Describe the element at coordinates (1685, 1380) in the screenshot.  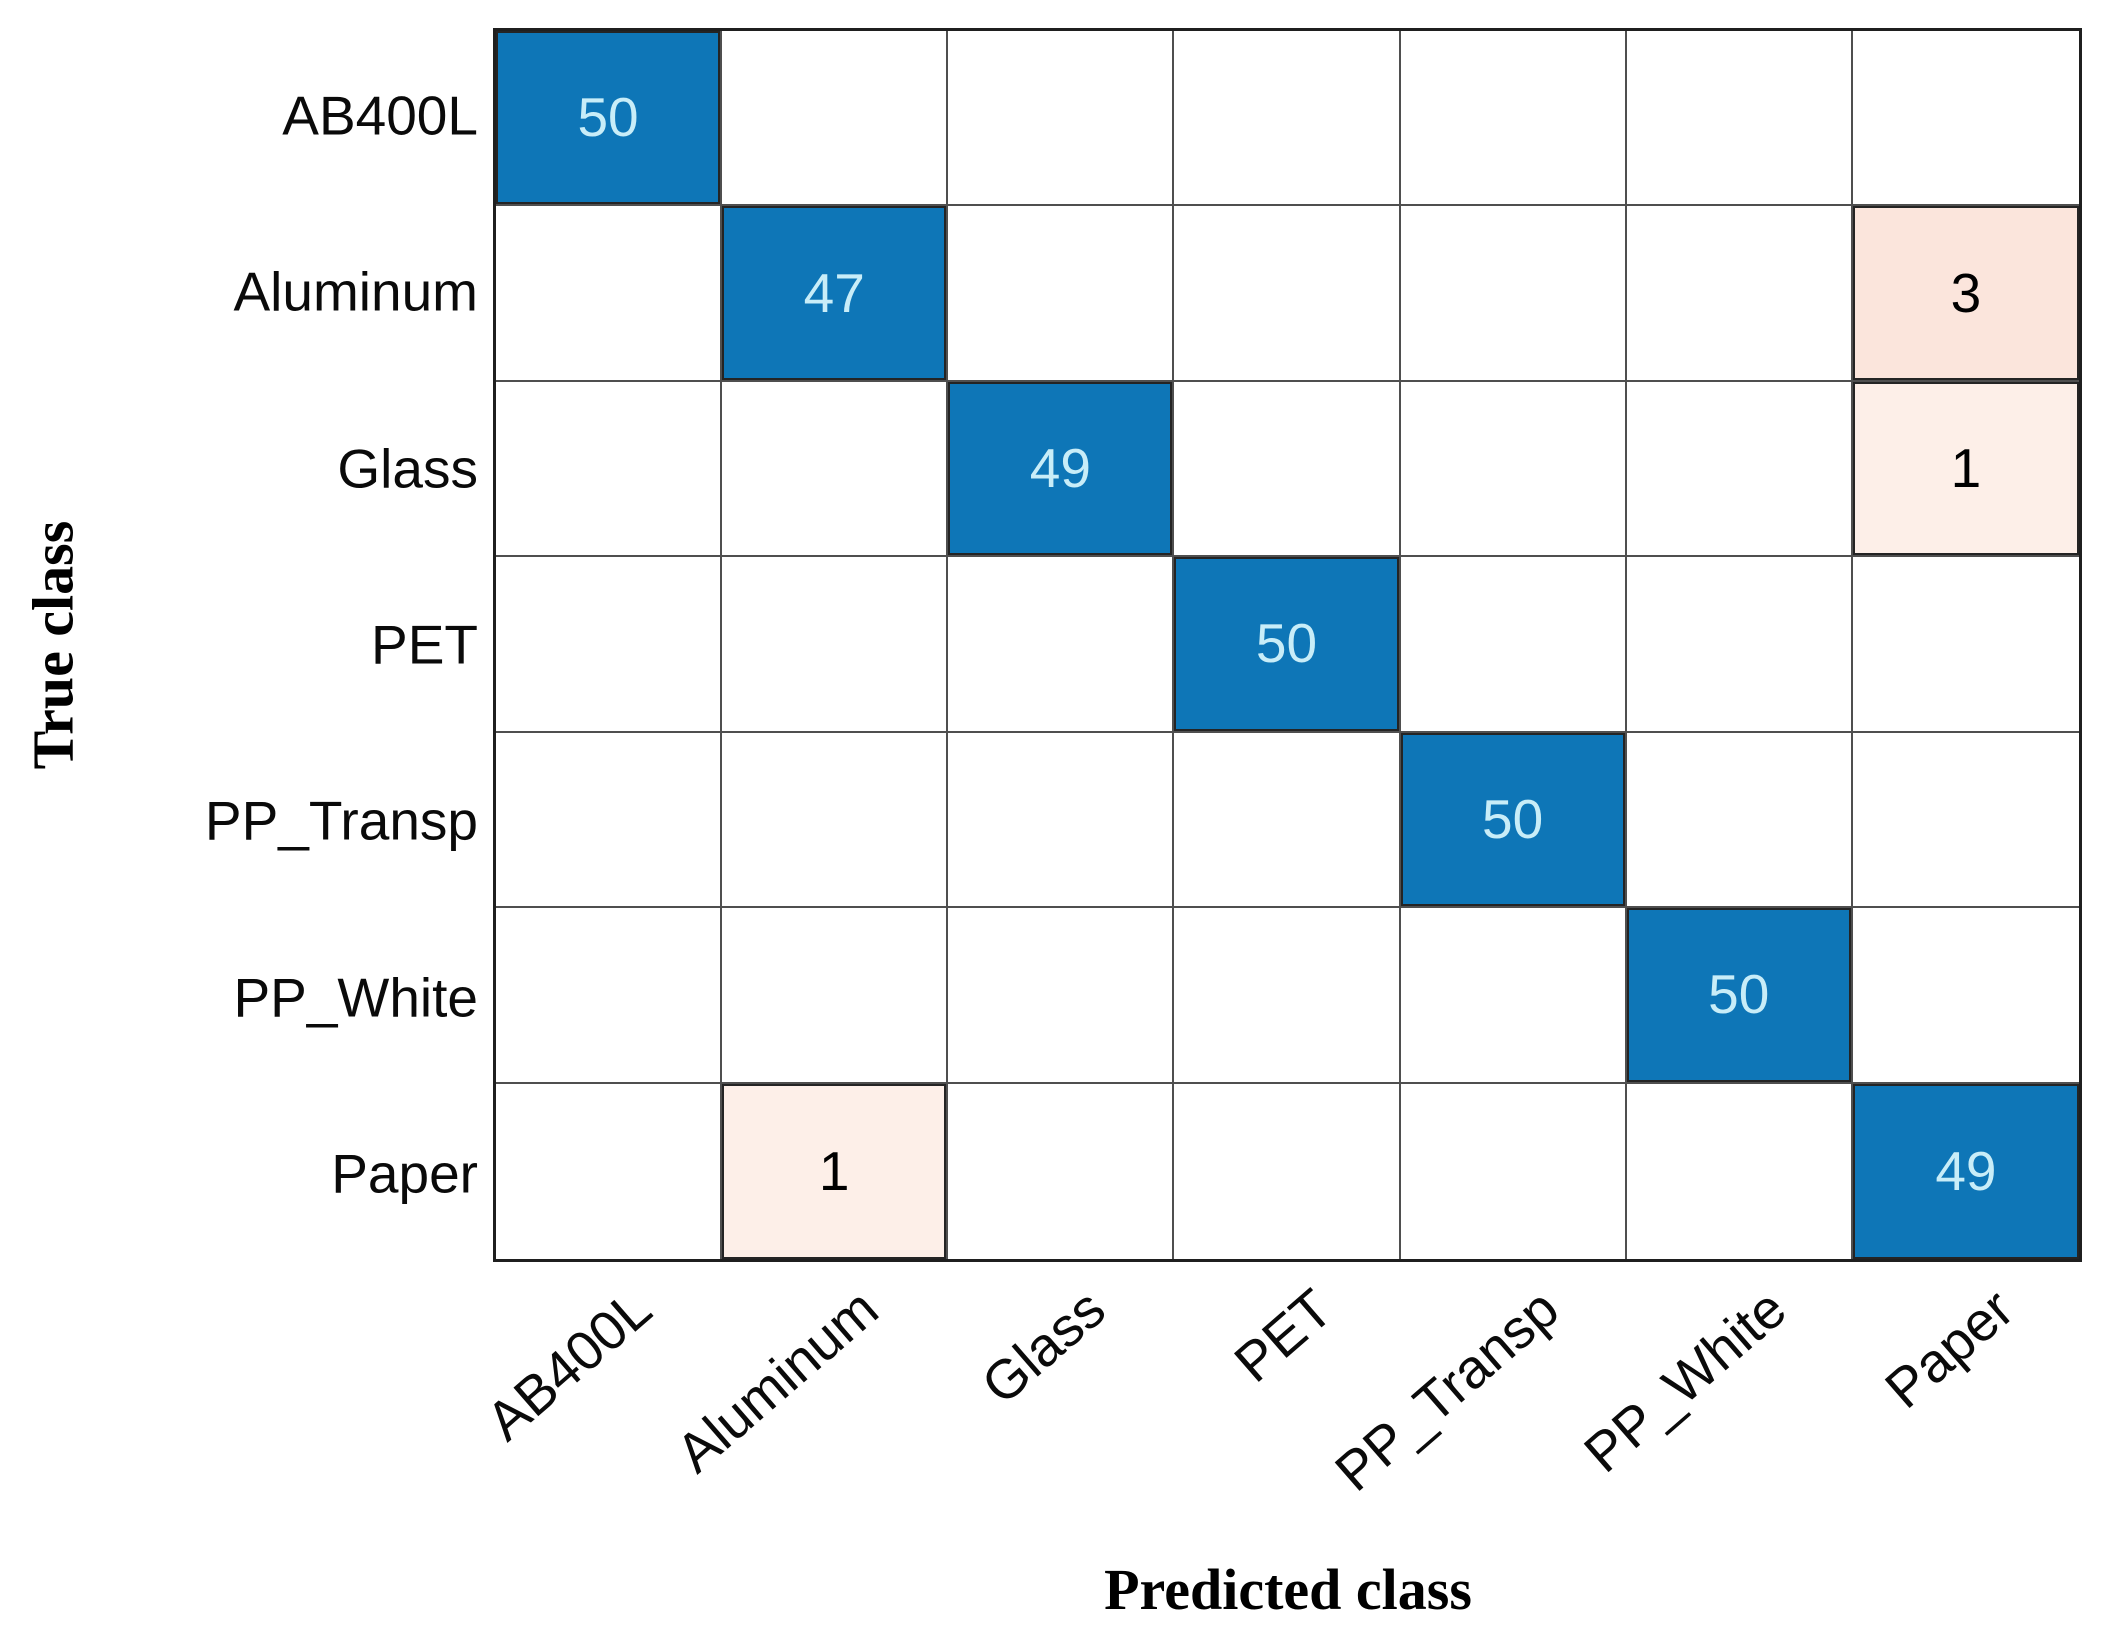
I see `x-tick-label: PP_White` at that location.